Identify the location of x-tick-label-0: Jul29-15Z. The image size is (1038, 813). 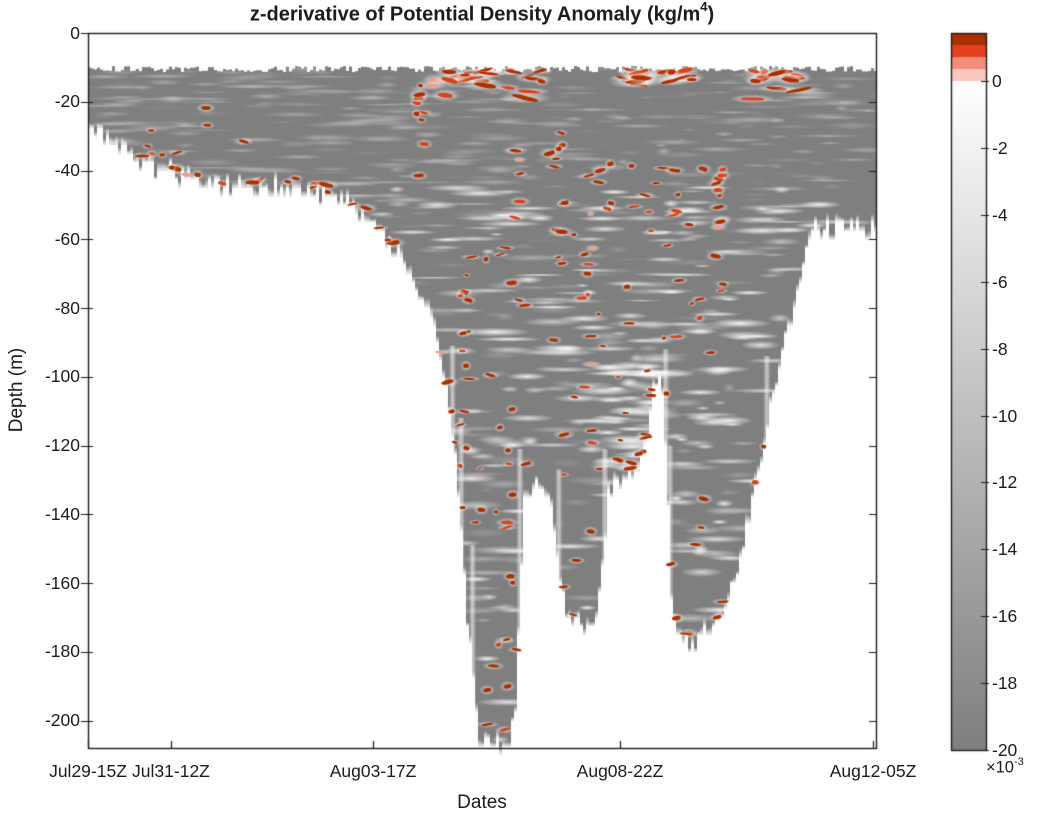
(88, 771).